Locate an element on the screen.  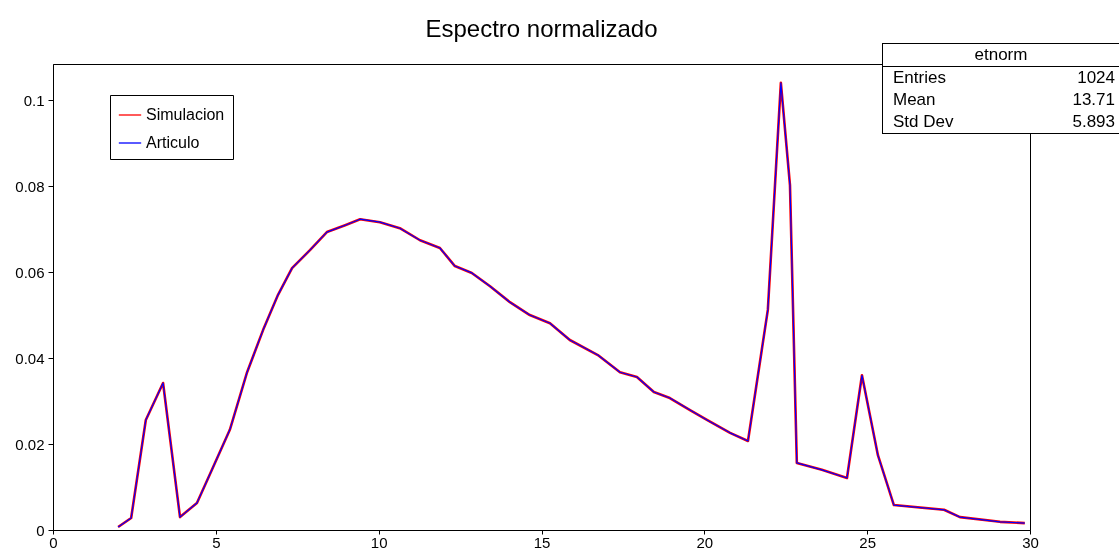
y-tick-label: 0.02 is located at coordinates (30, 444).